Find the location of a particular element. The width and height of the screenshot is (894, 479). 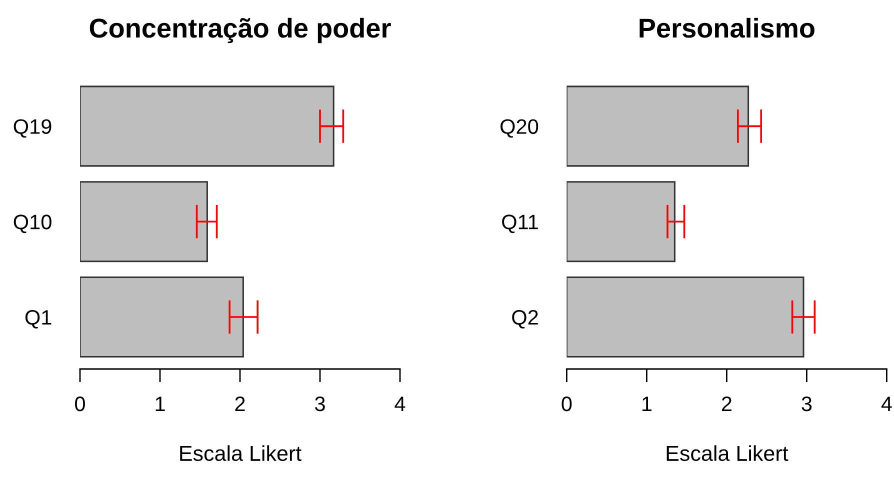

y-tick-label: Q1 is located at coordinates (38, 319).